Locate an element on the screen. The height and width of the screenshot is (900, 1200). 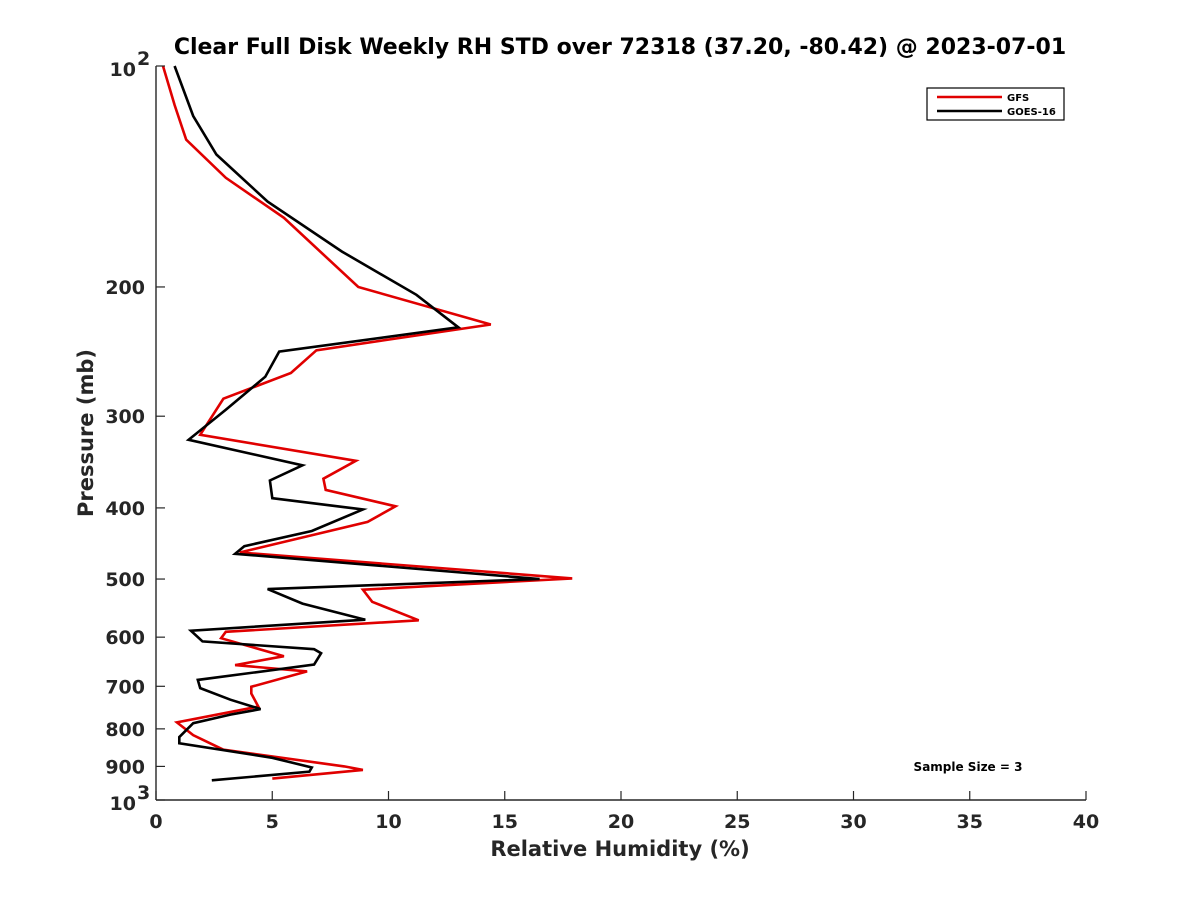
legend-entry: GFS is located at coordinates (1018, 98).